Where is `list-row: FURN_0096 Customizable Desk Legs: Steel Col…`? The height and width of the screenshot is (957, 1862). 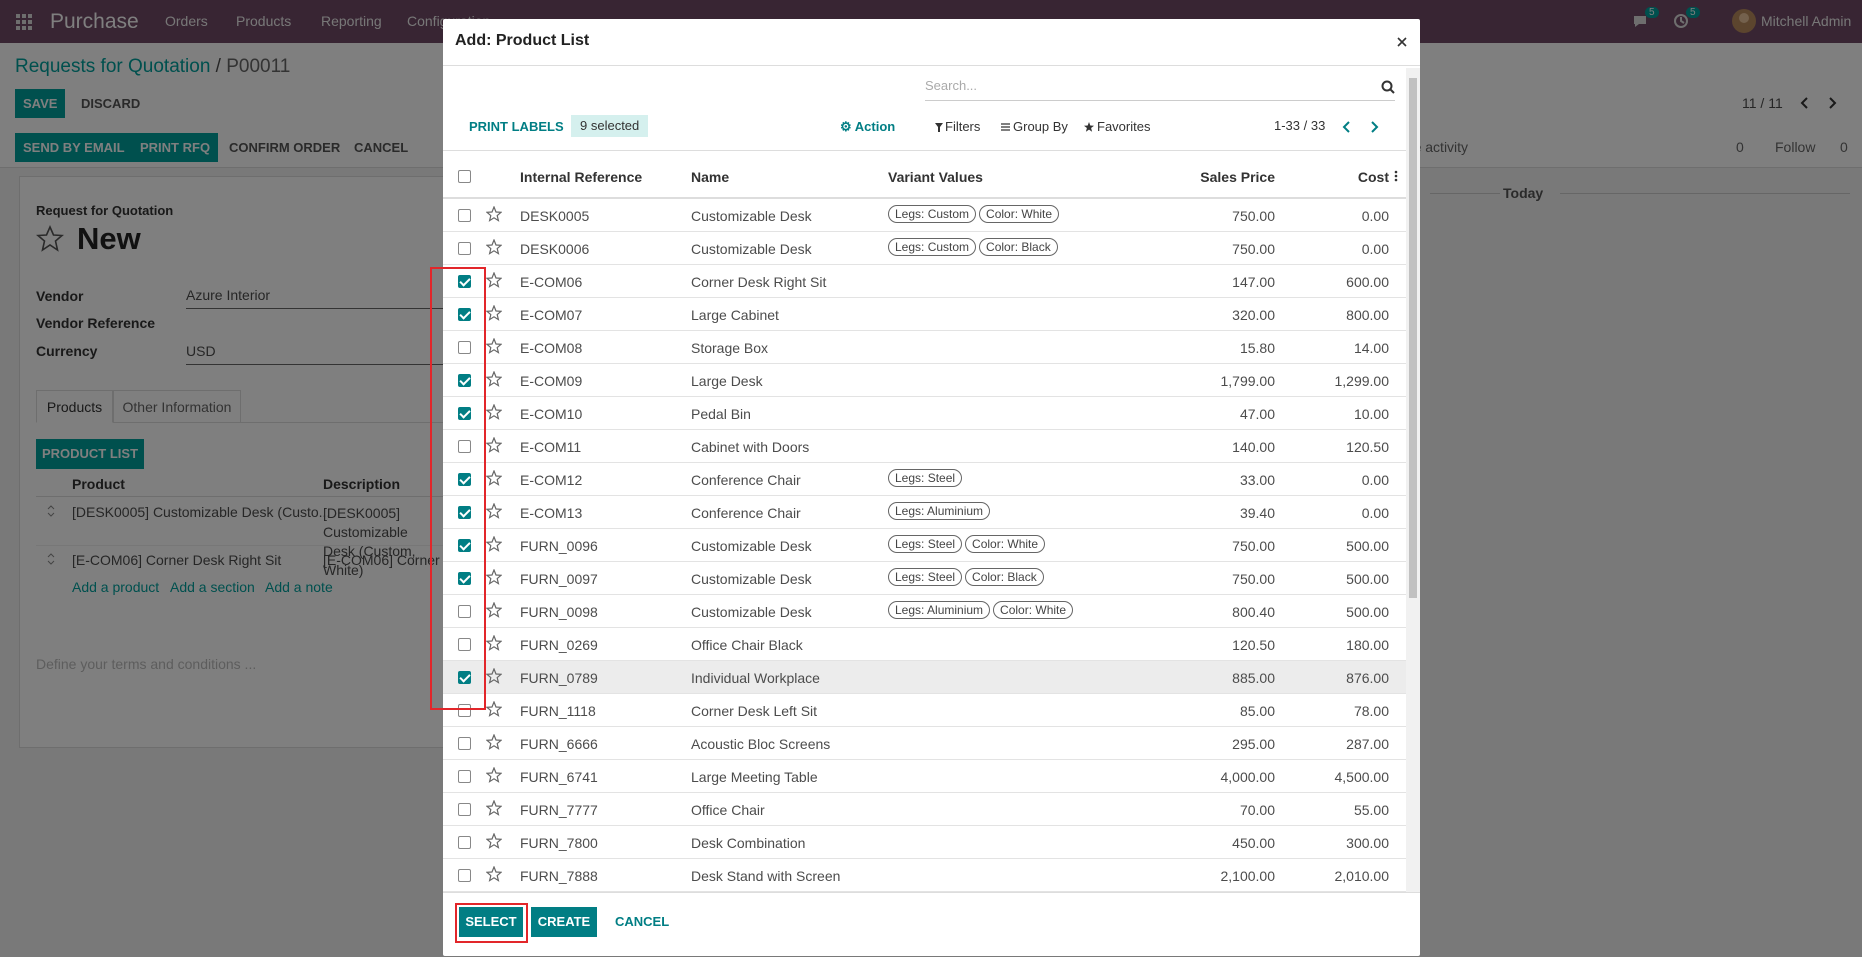
list-row: FURN_0096 Customizable Desk Legs: Steel Col… is located at coordinates (924, 545).